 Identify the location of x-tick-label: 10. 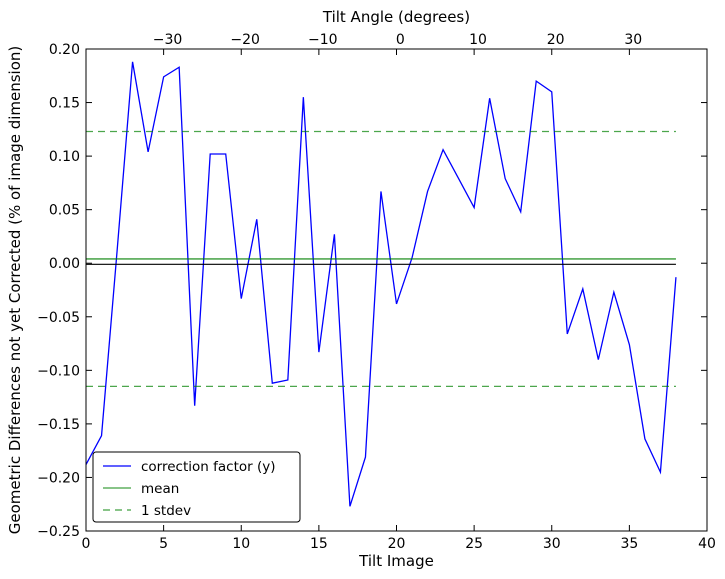
(241, 544).